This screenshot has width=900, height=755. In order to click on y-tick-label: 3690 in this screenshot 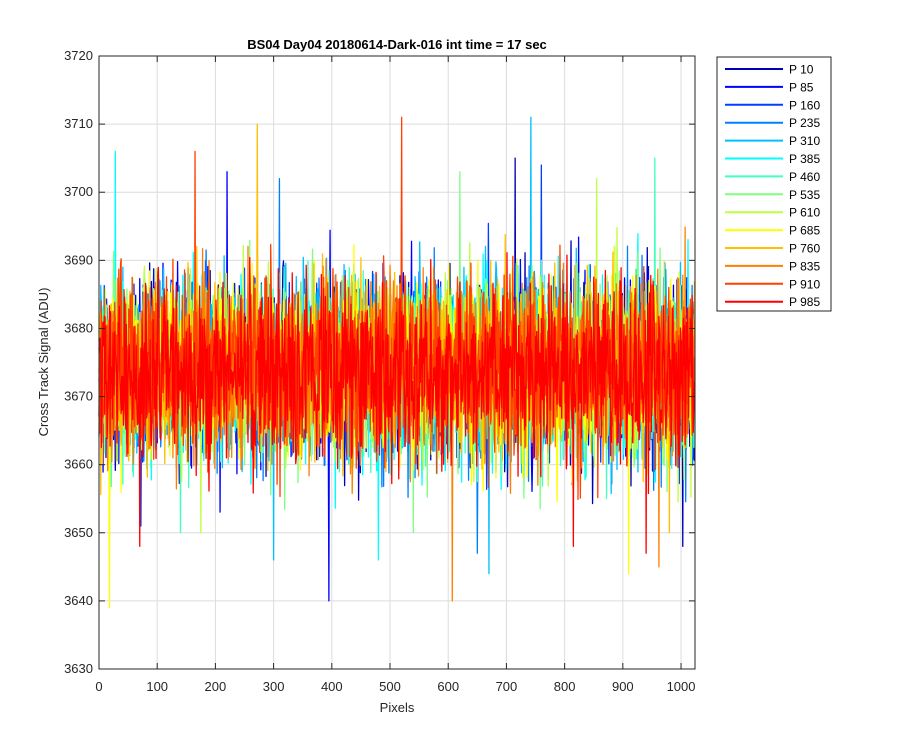, I will do `click(78, 259)`.